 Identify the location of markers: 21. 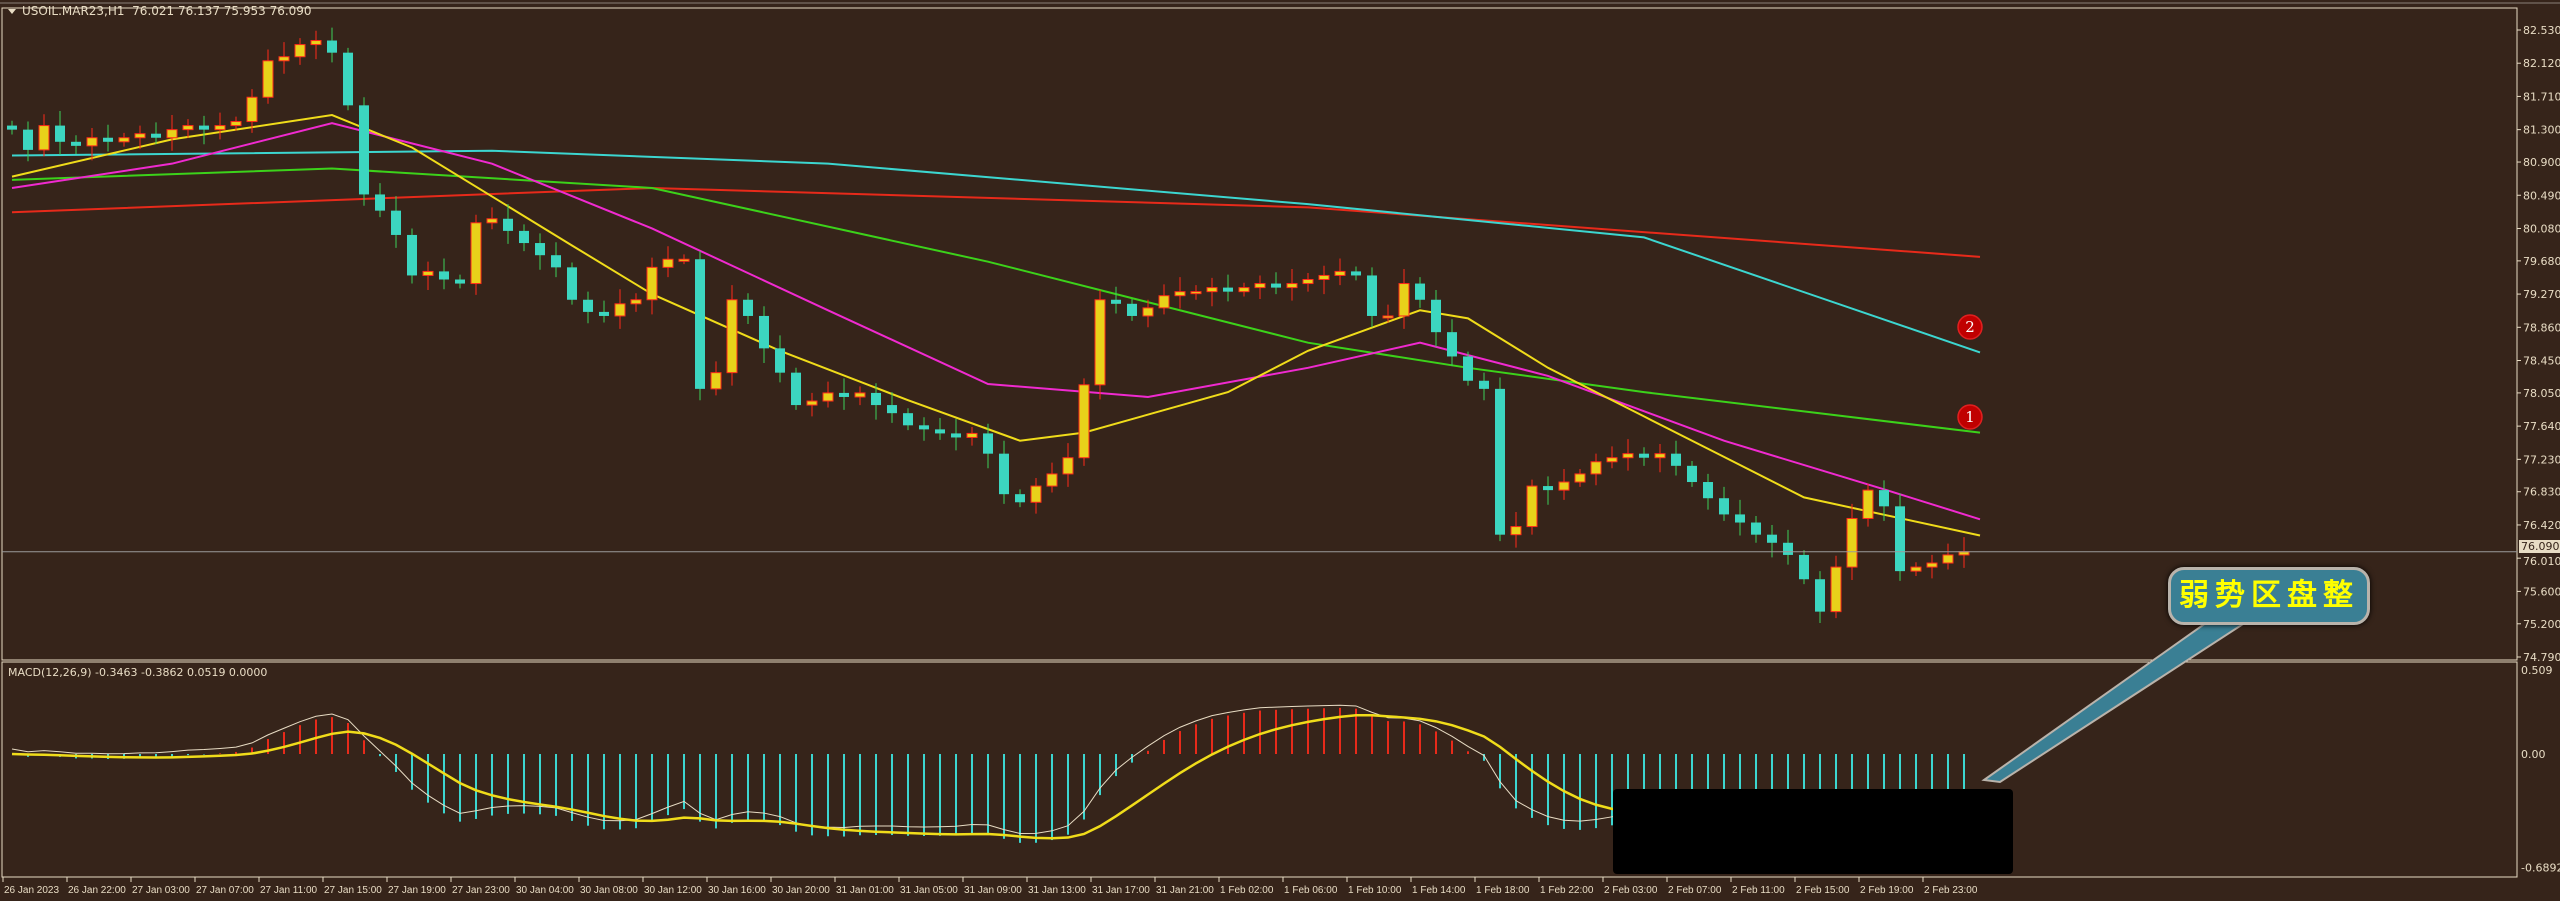
(1970, 372).